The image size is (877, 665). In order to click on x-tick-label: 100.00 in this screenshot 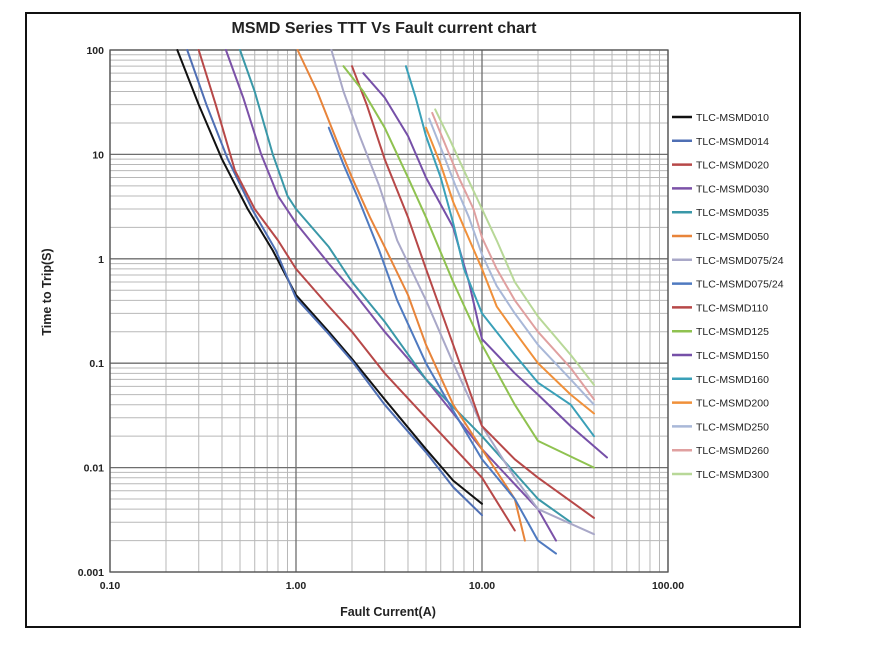, I will do `click(668, 586)`.